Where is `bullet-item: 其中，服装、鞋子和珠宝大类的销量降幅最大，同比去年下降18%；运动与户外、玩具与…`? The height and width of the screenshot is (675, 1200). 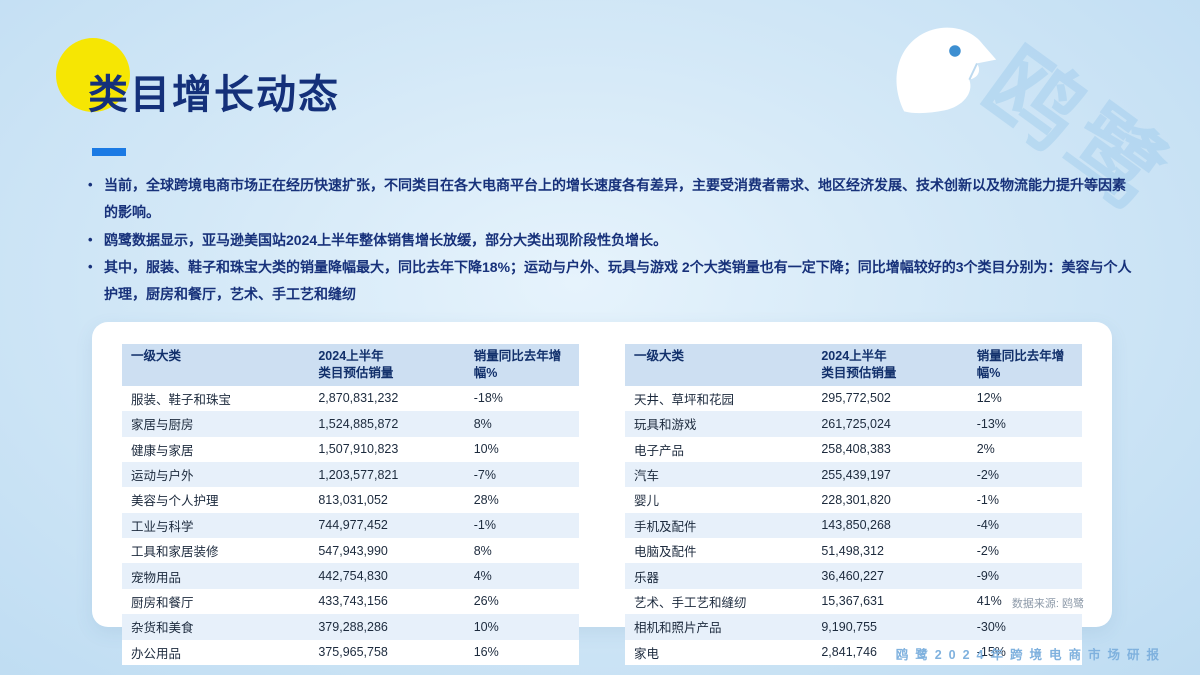
bullet-item: 其中，服装、鞋子和珠宝大类的销量降幅最大，同比去年下降18%；运动与户外、玩具与… is located at coordinates (610, 281).